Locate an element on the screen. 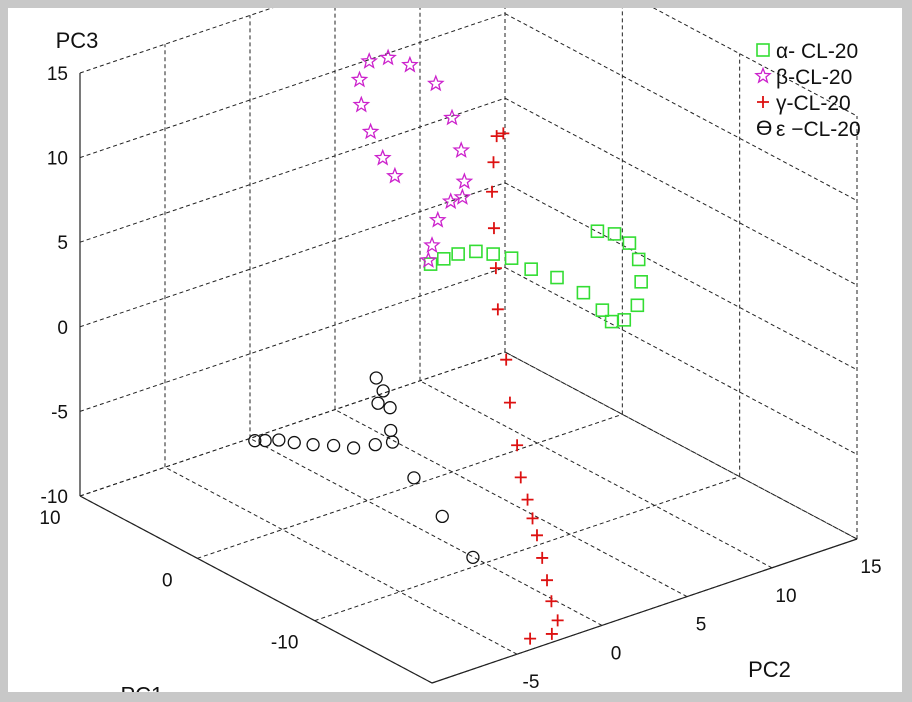 Image resolution: width=912 pixels, height=702 pixels. z-tick-label: 5 is located at coordinates (62, 243).